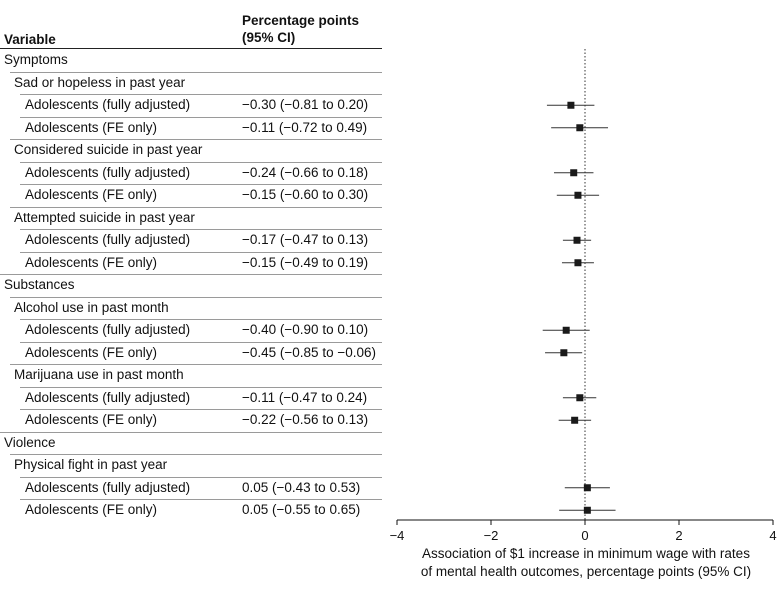 The image size is (780, 589). Describe the element at coordinates (30, 39) in the screenshot. I see `column-header-variable: Variable` at that location.